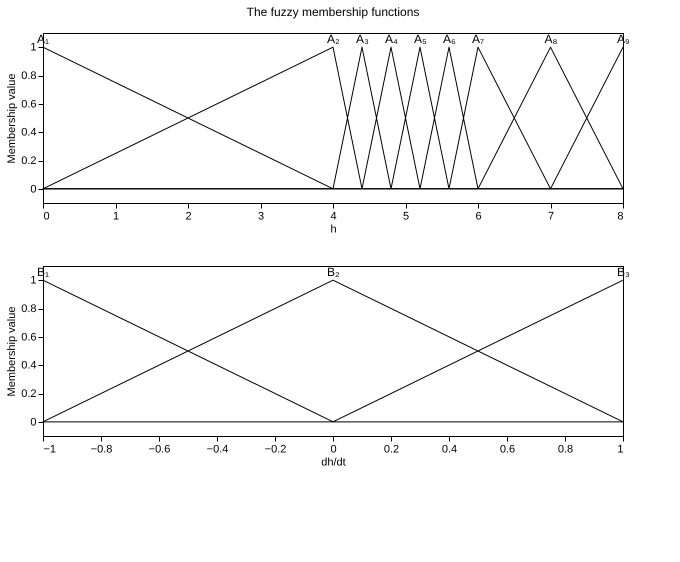  Describe the element at coordinates (333, 216) in the screenshot. I see `x-tick-label: 4` at that location.